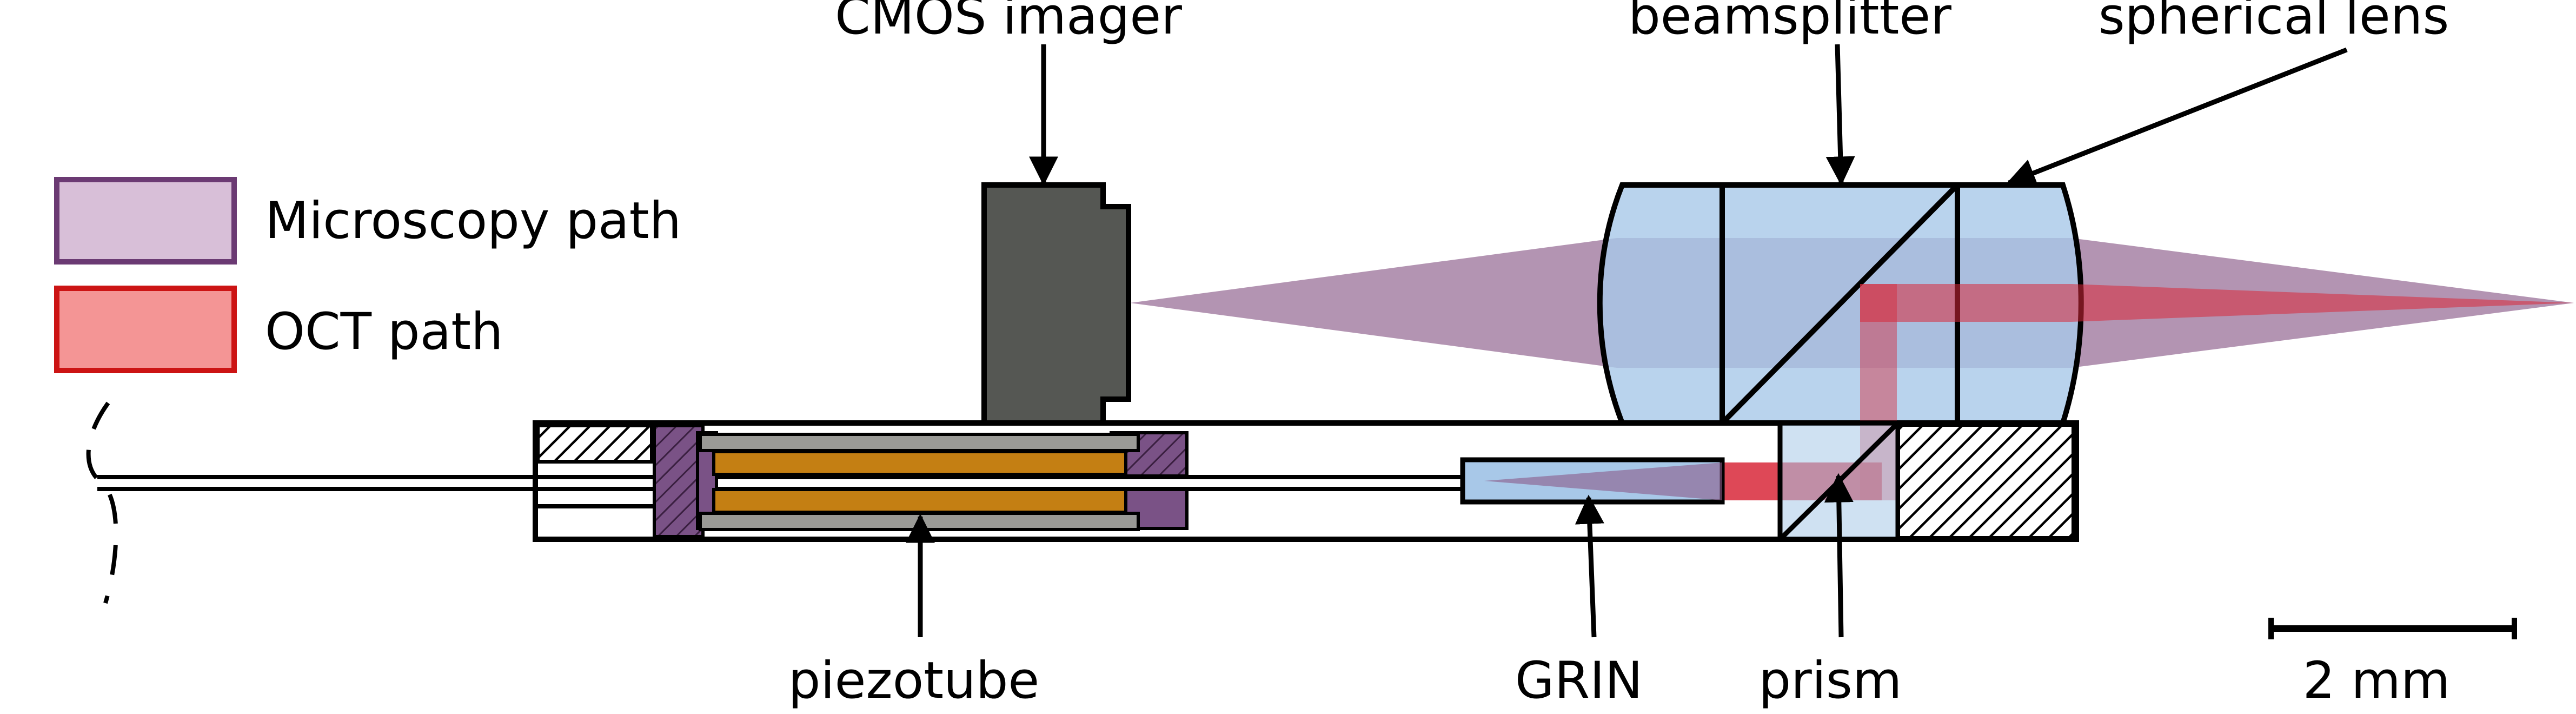 The width and height of the screenshot is (2576, 714). I want to click on arrow-prism, so click(1839, 556).